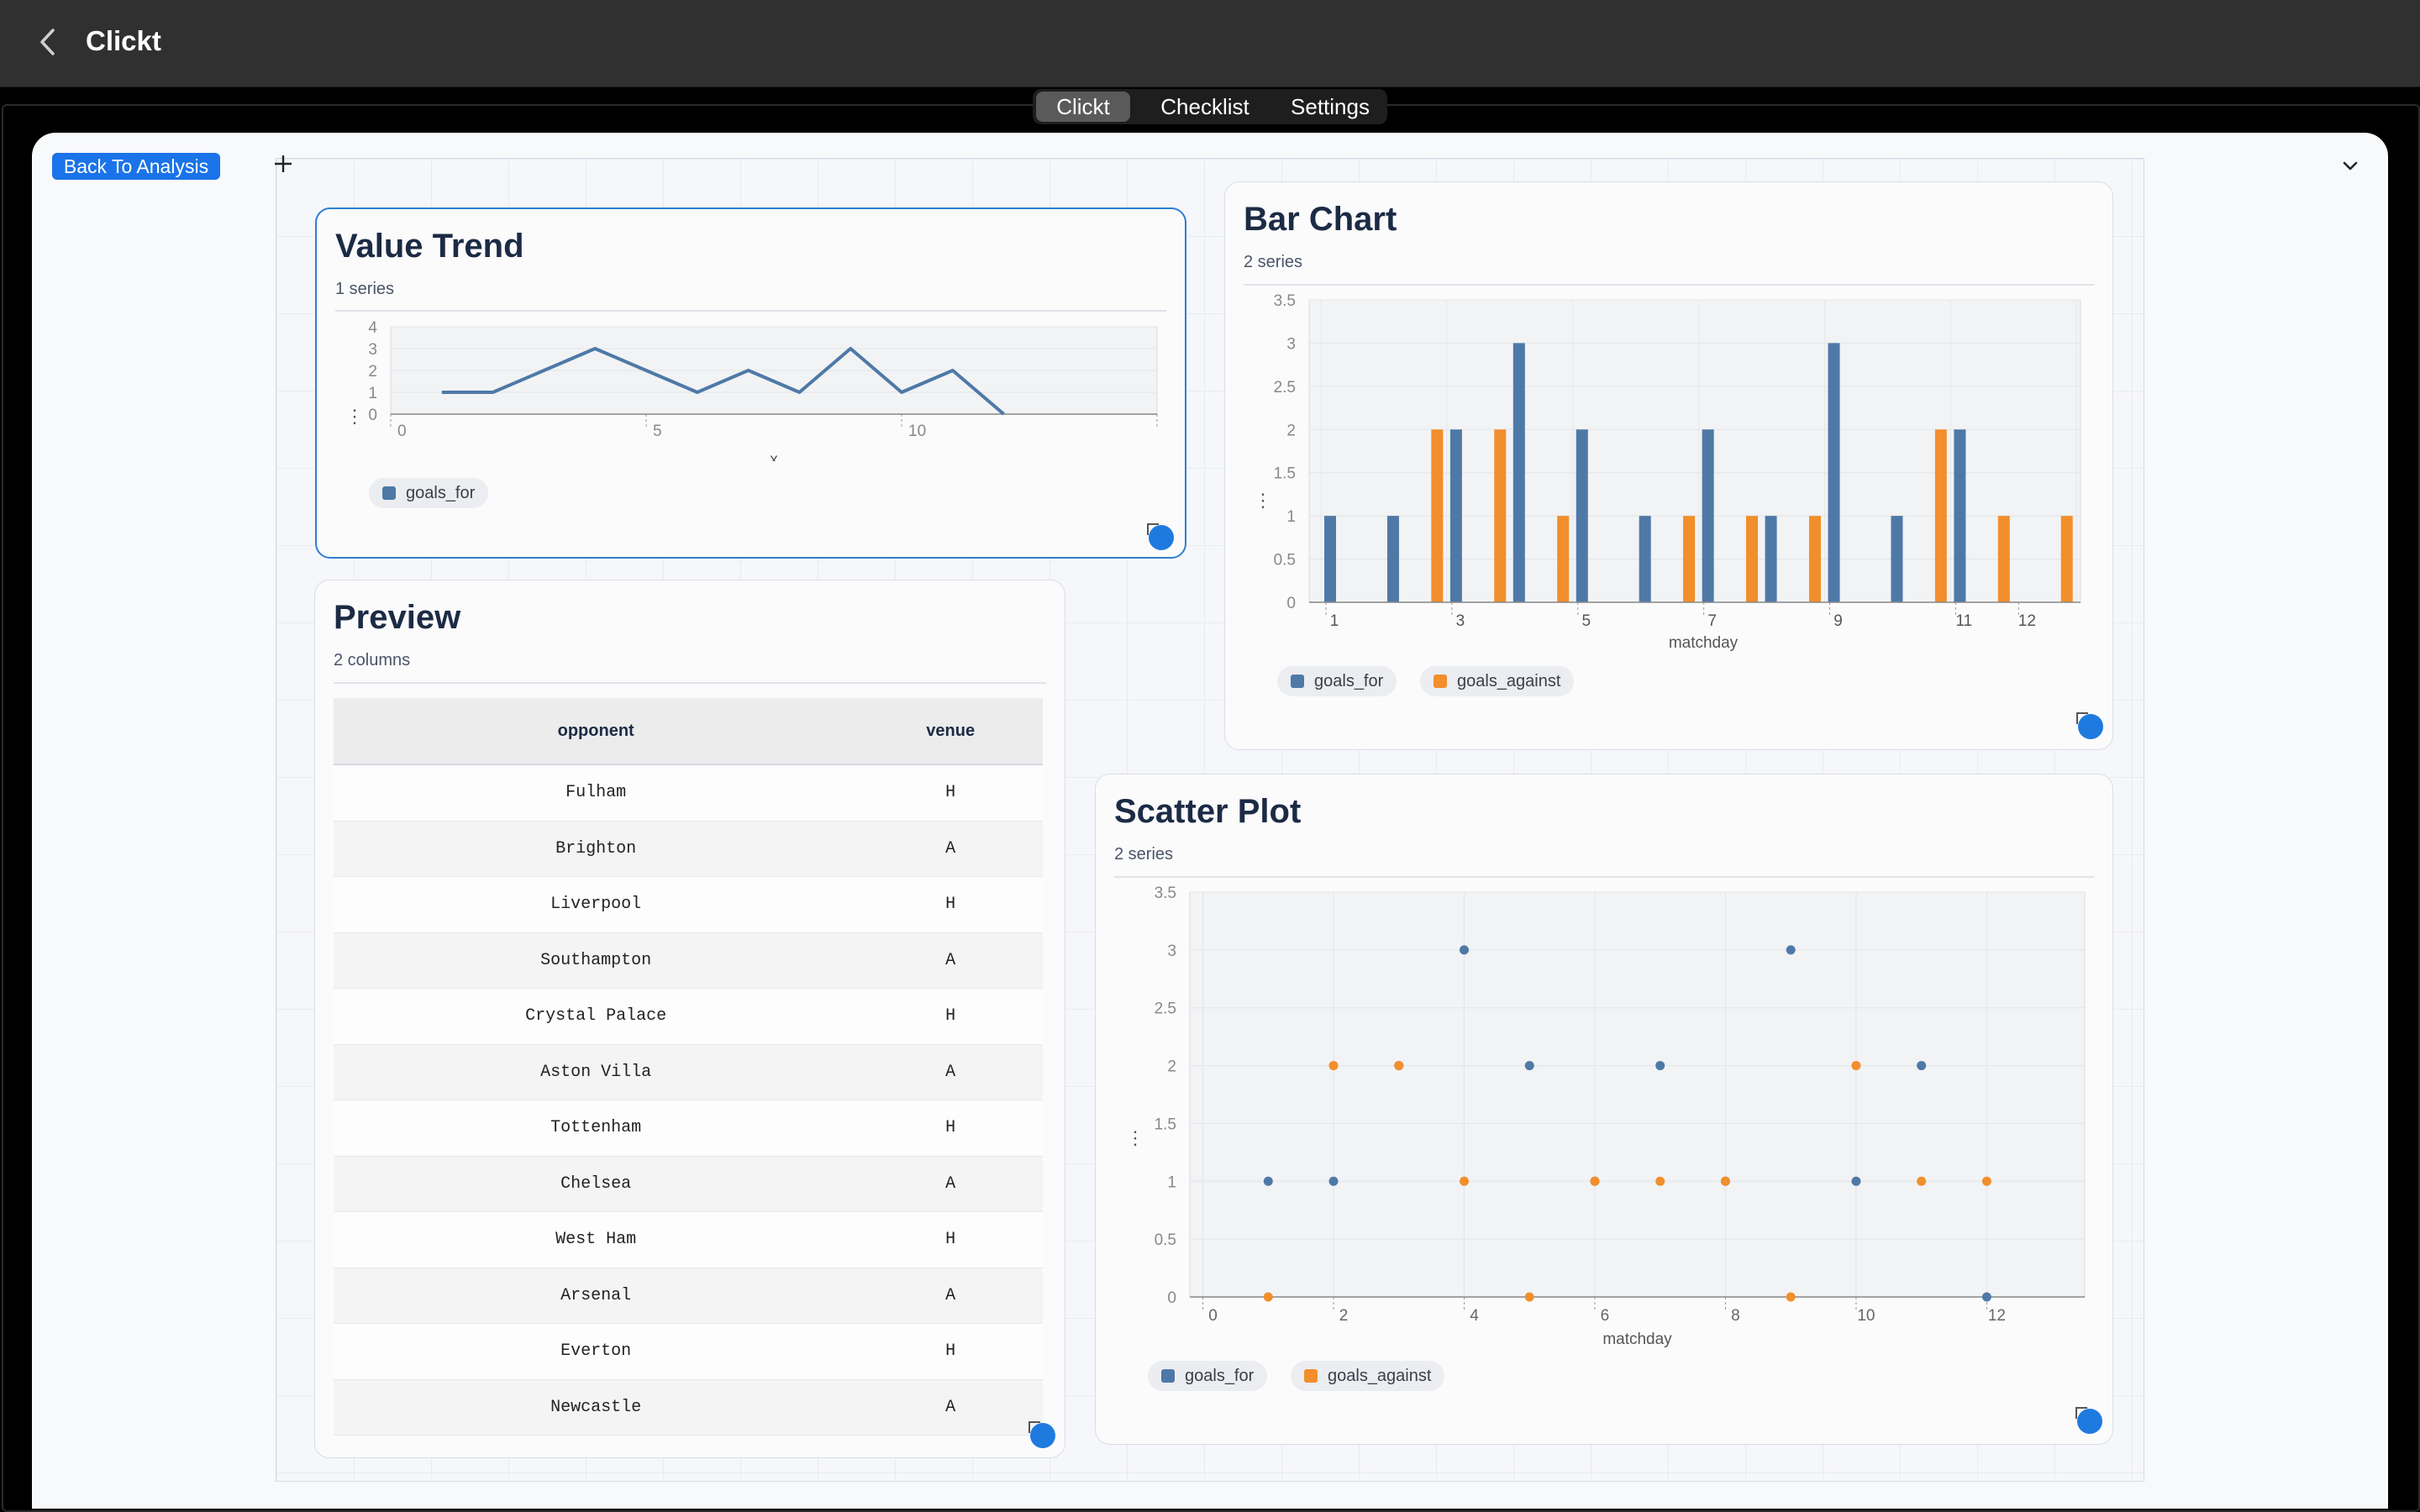 The width and height of the screenshot is (2420, 1512). Describe the element at coordinates (1083, 107) in the screenshot. I see `tab-clickt: Clickt` at that location.